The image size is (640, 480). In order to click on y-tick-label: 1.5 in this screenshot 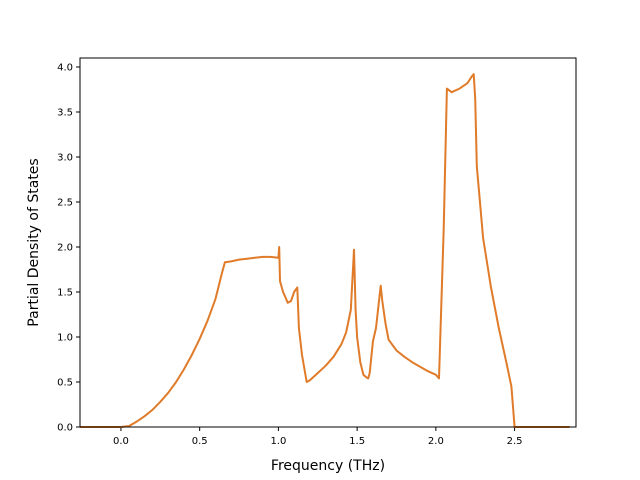, I will do `click(65, 293)`.